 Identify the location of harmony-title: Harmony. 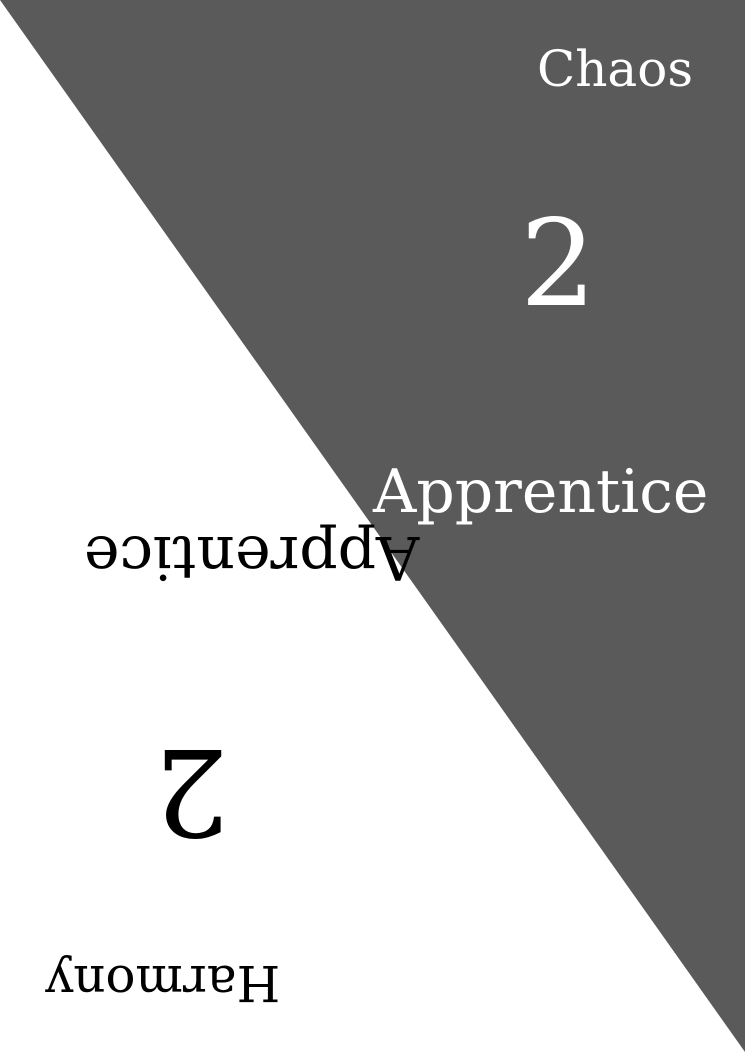
(163, 983).